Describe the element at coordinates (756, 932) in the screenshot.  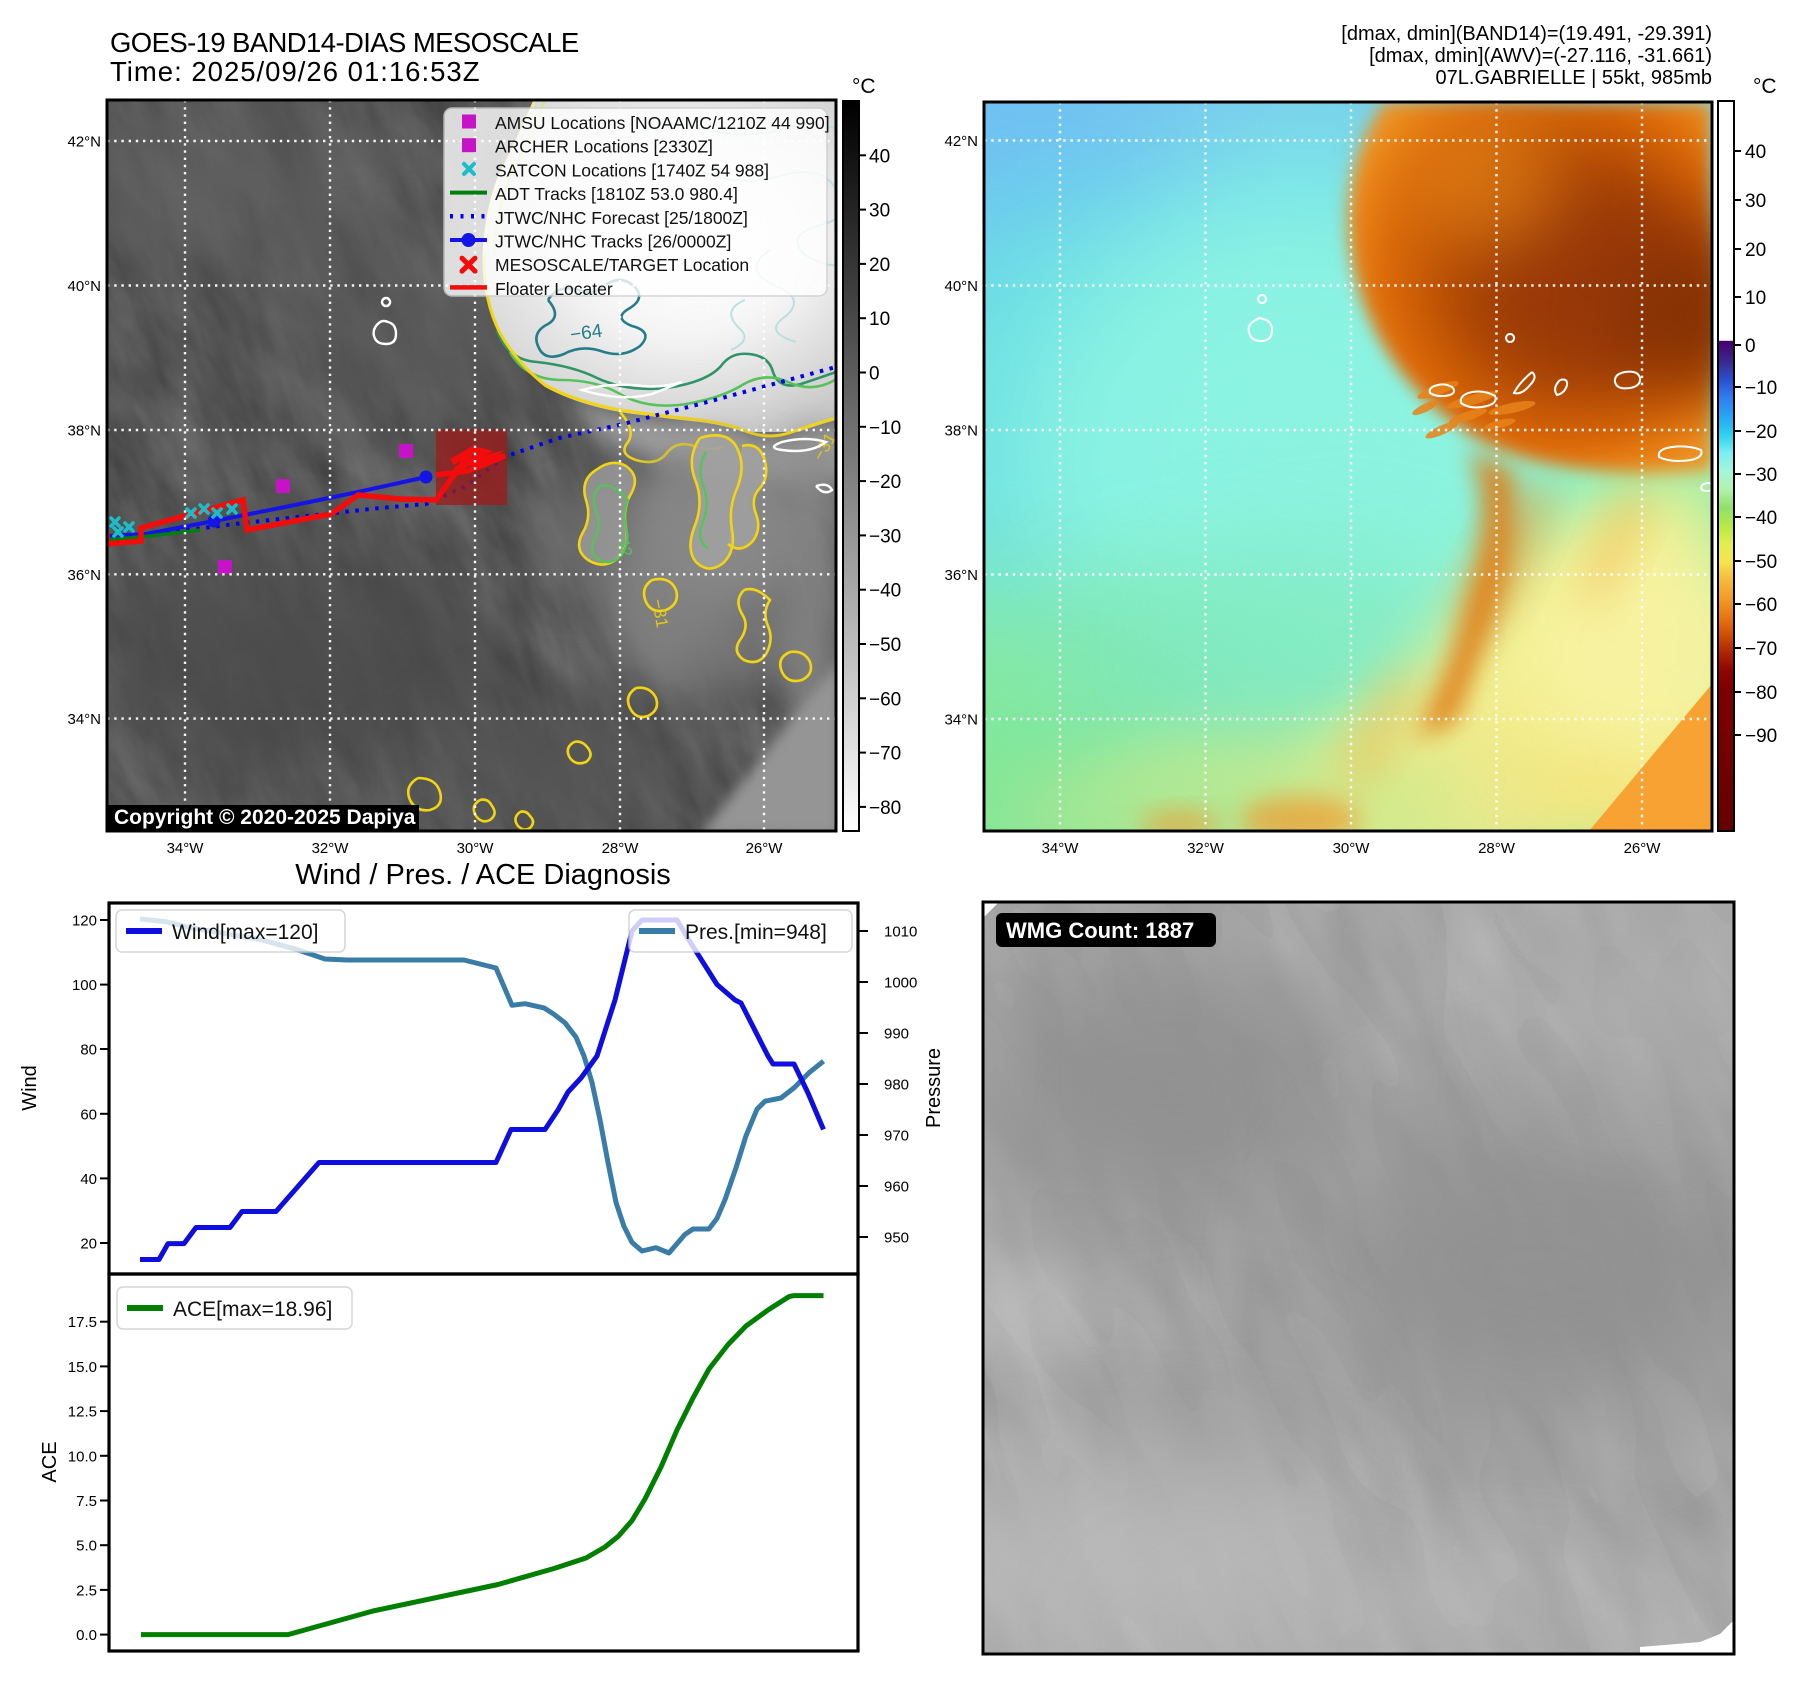
I see `svg-text: Pres.[min=948]` at that location.